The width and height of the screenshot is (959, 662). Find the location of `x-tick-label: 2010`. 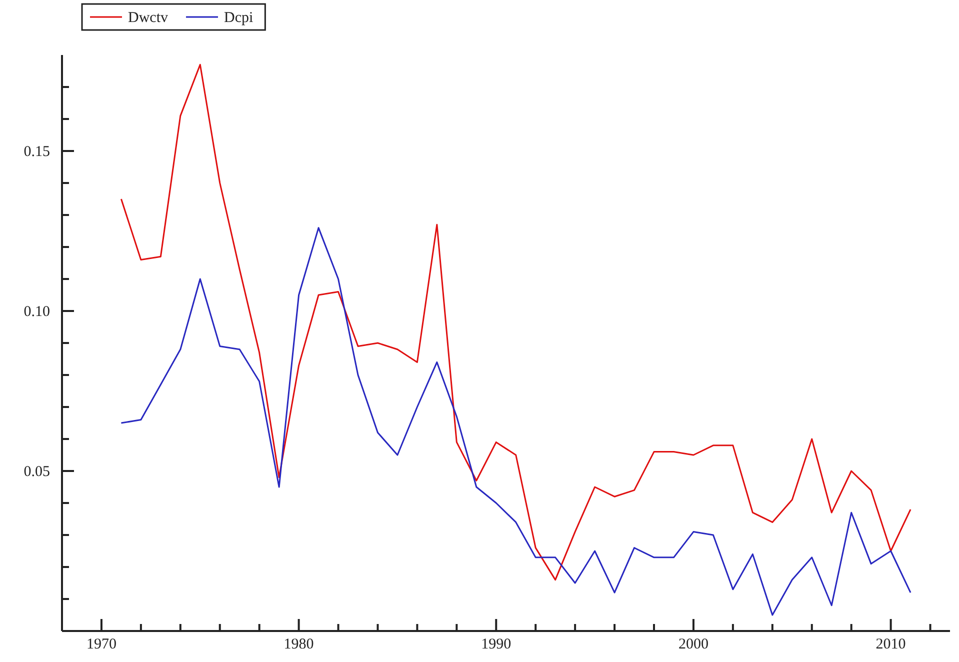

x-tick-label: 2010 is located at coordinates (891, 644).